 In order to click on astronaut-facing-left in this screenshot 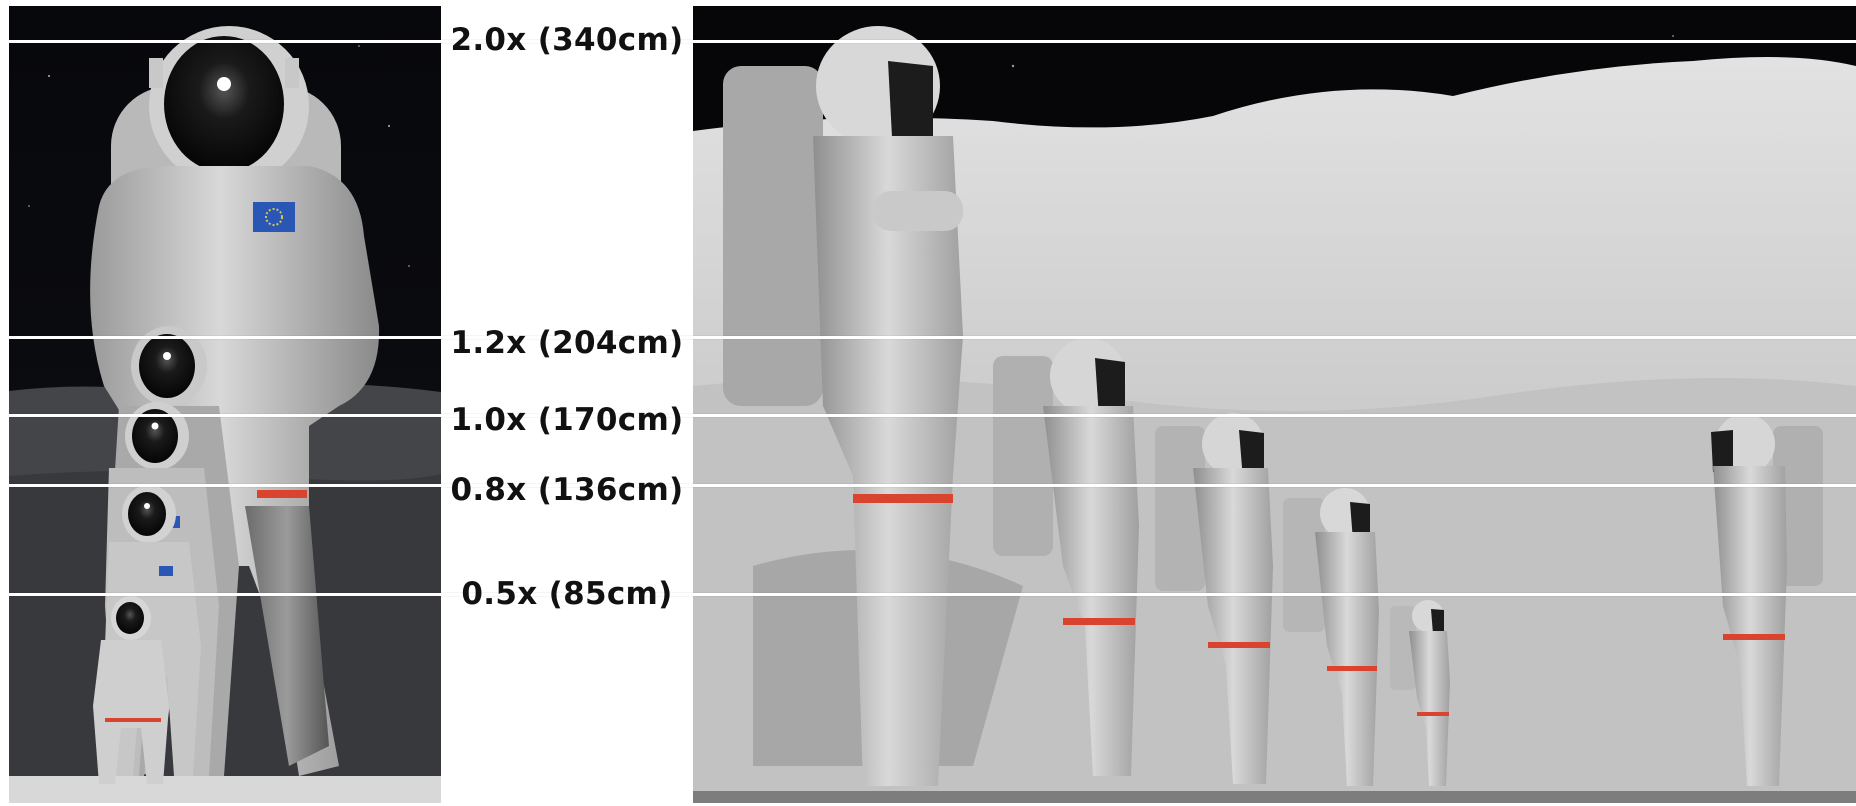, I will do `click(1767, 600)`.